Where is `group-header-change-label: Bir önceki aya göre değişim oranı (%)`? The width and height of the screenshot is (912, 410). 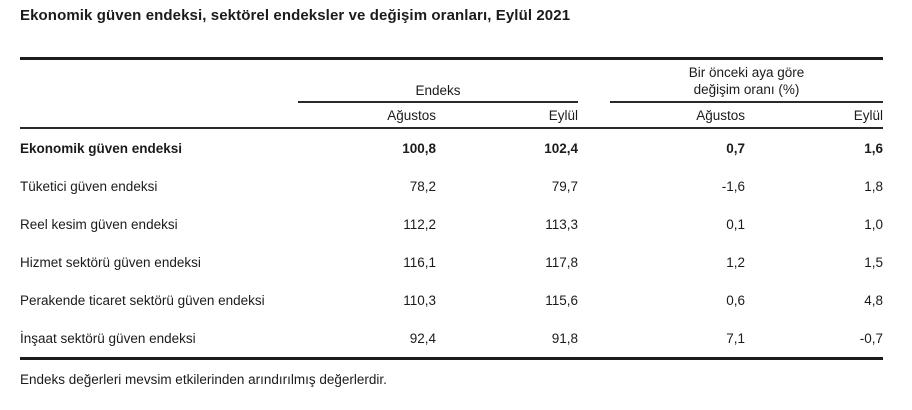
group-header-change-label: Bir önceki aya göre değişim oranı (%) is located at coordinates (746, 83).